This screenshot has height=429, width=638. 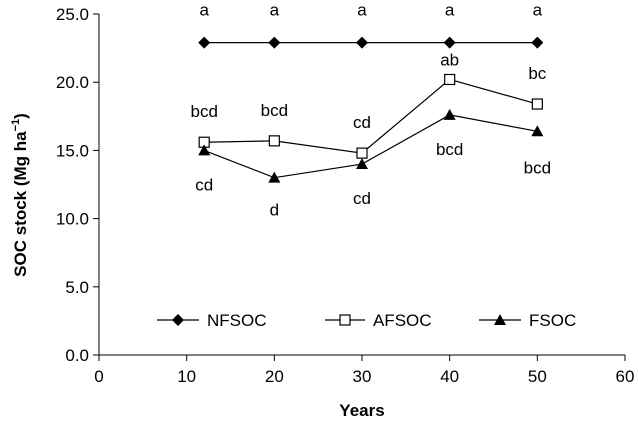 What do you see at coordinates (537, 376) in the screenshot?
I see `x-tick-label: 50` at bounding box center [537, 376].